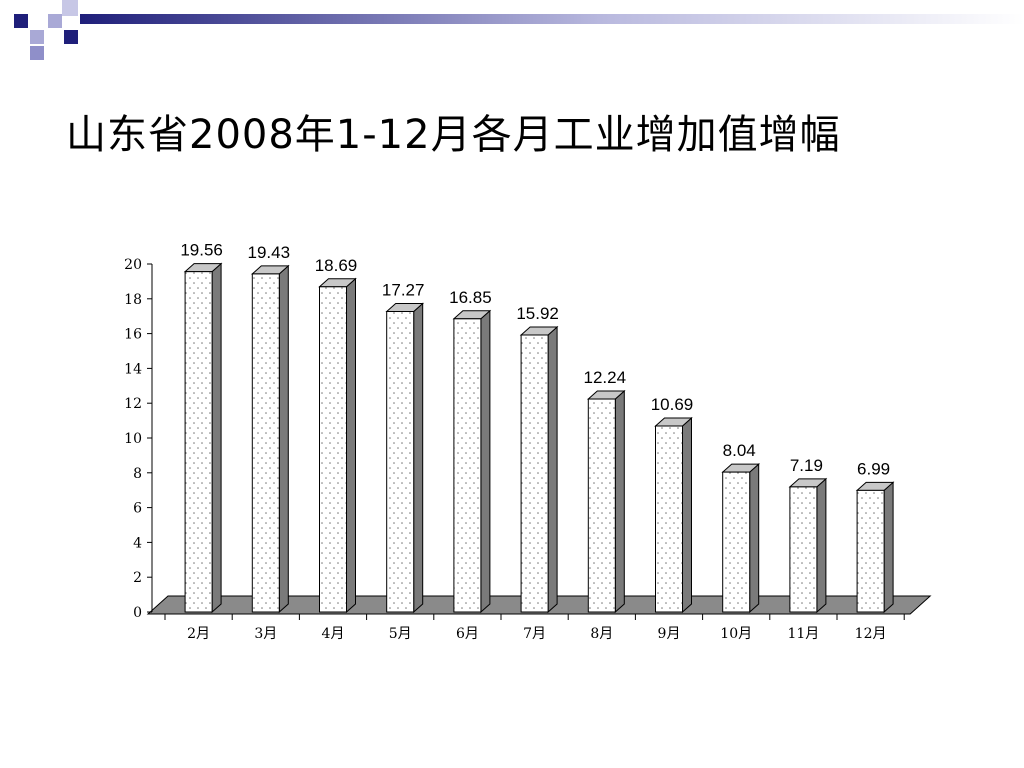  I want to click on x-tick-label: 9月, so click(669, 634).